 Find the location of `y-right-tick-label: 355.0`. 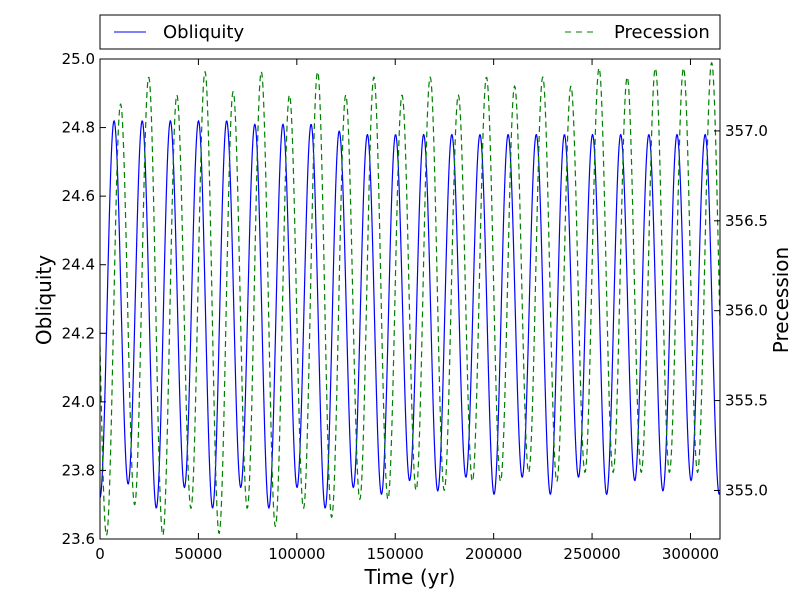

y-right-tick-label: 355.0 is located at coordinates (746, 490).